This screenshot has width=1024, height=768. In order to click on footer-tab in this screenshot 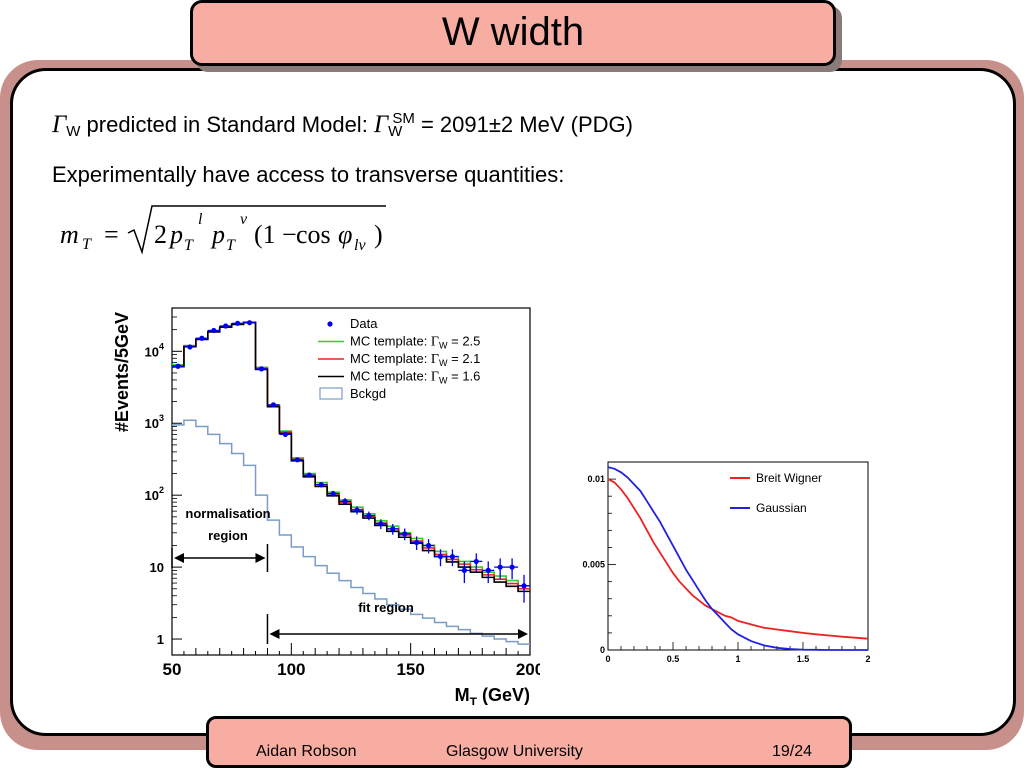, I will do `click(529, 742)`.